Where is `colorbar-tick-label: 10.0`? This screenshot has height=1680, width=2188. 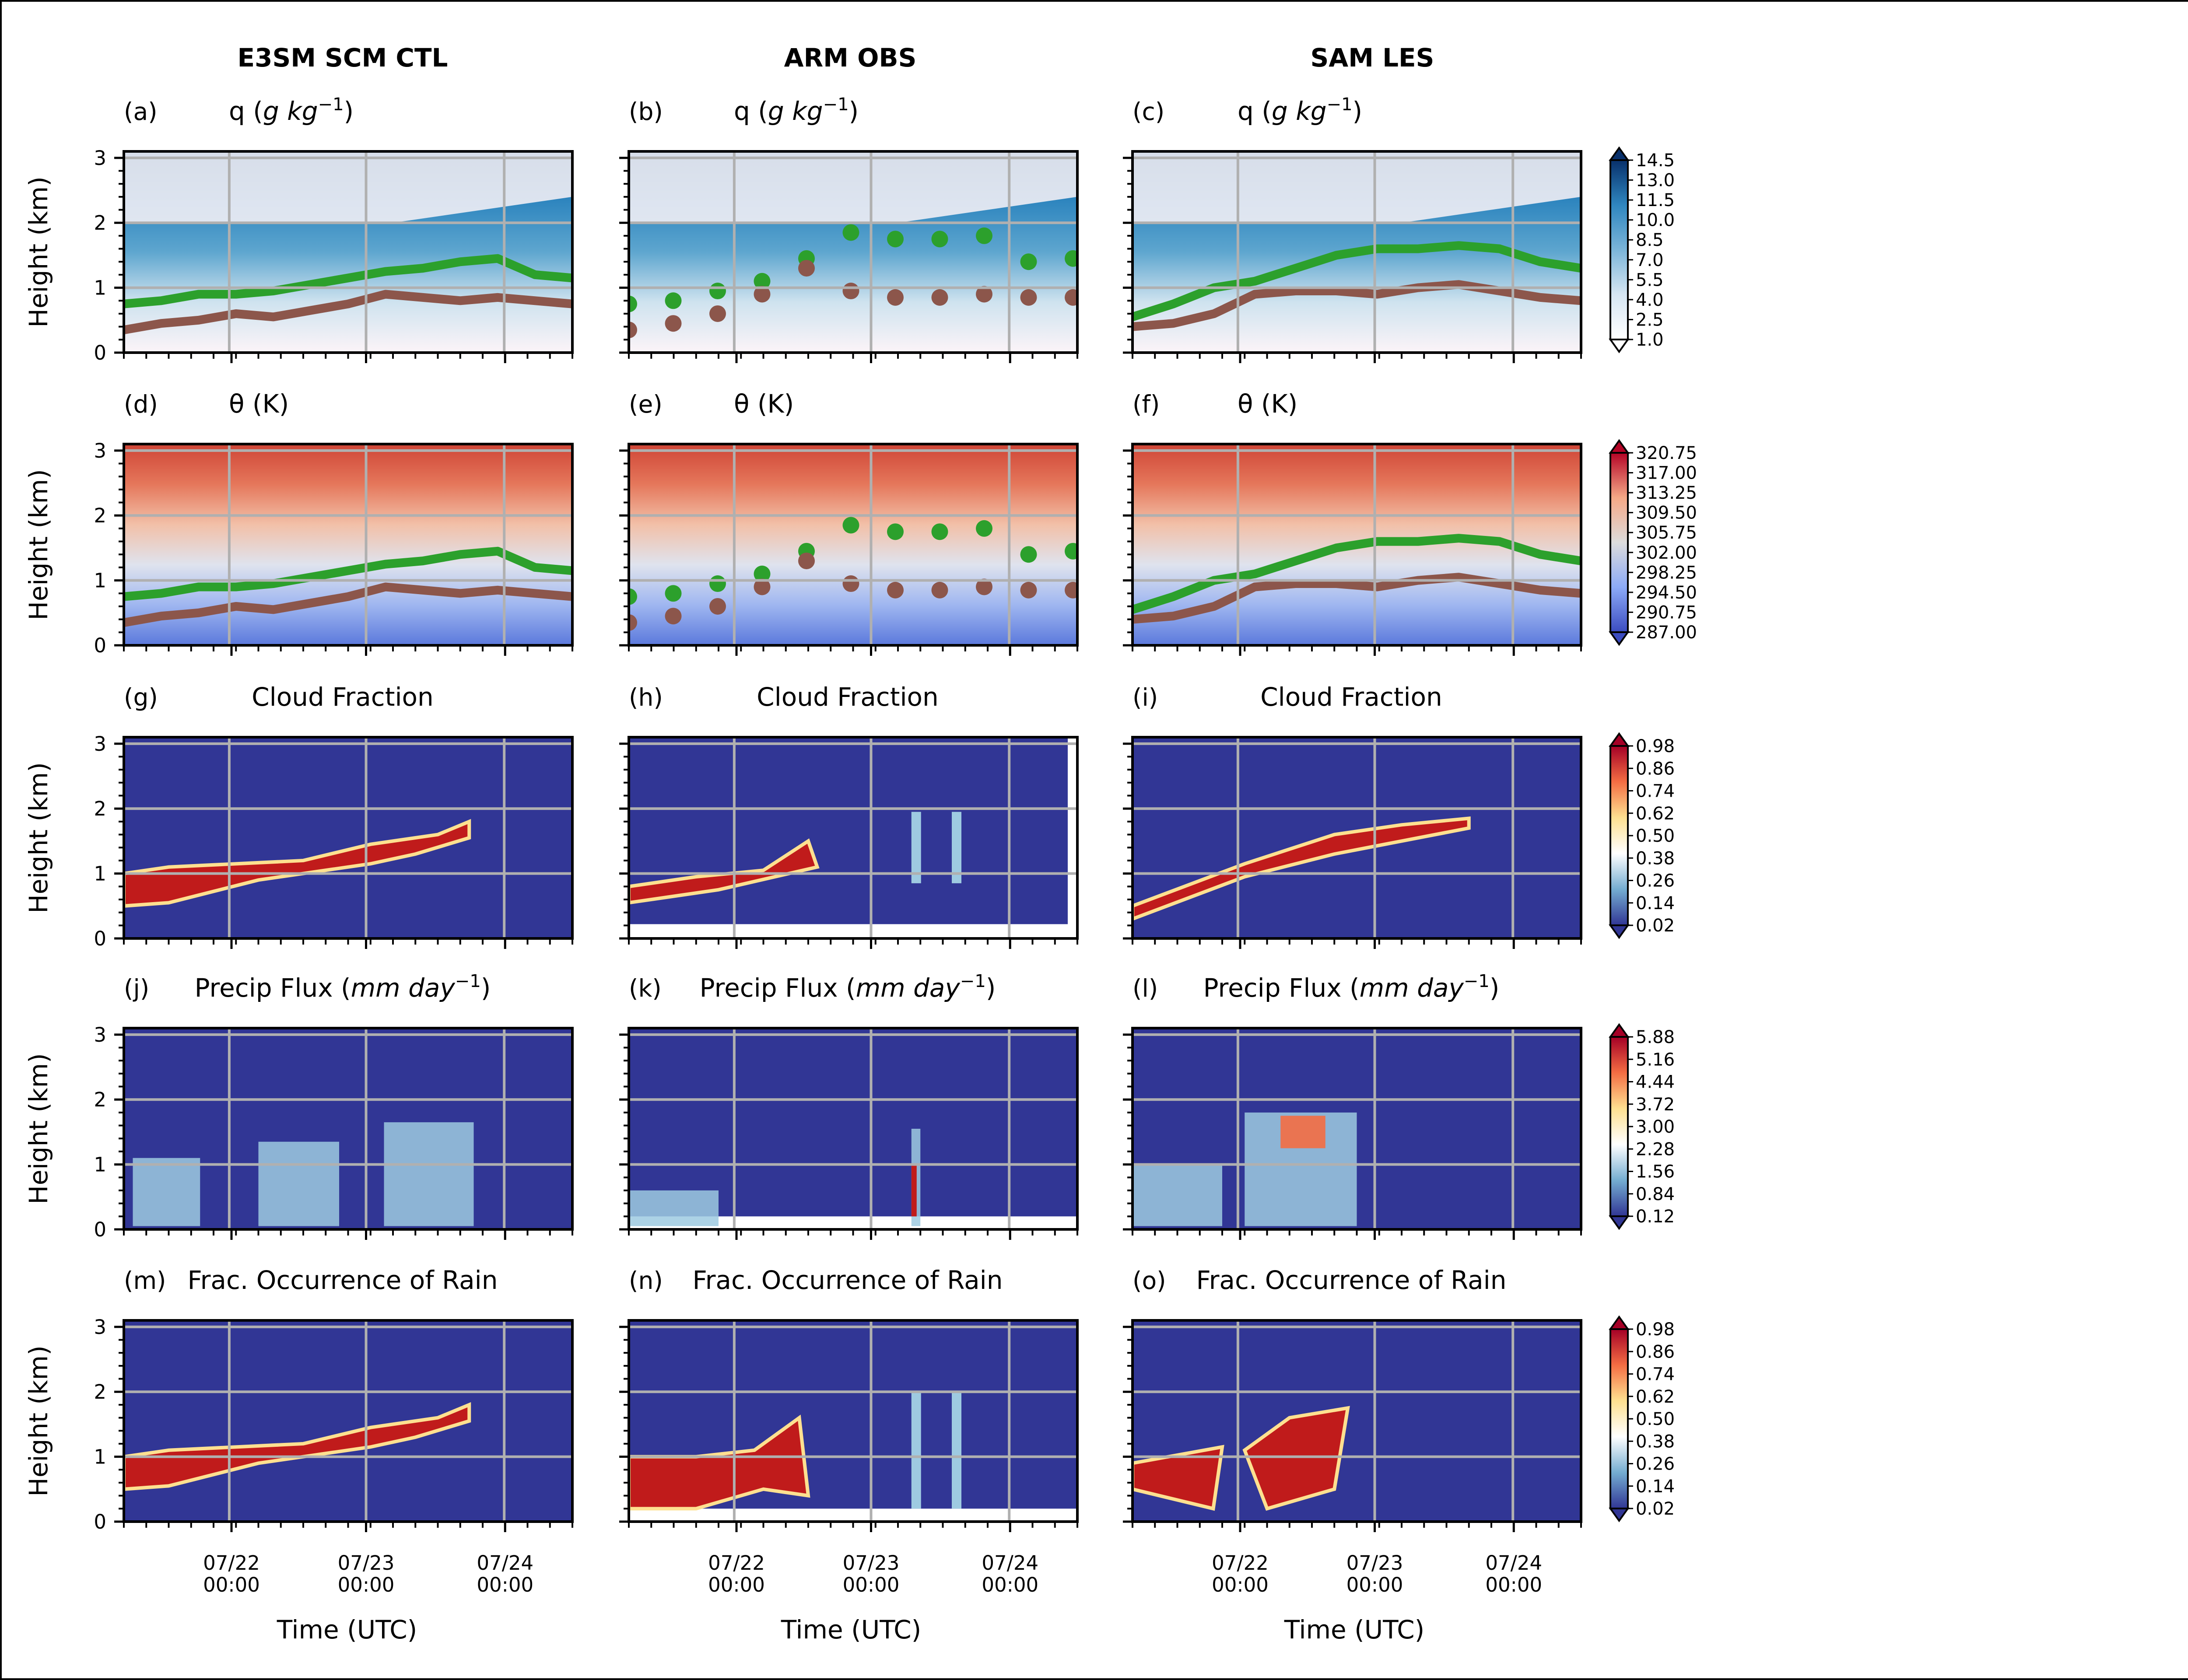 colorbar-tick-label: 10.0 is located at coordinates (1656, 220).